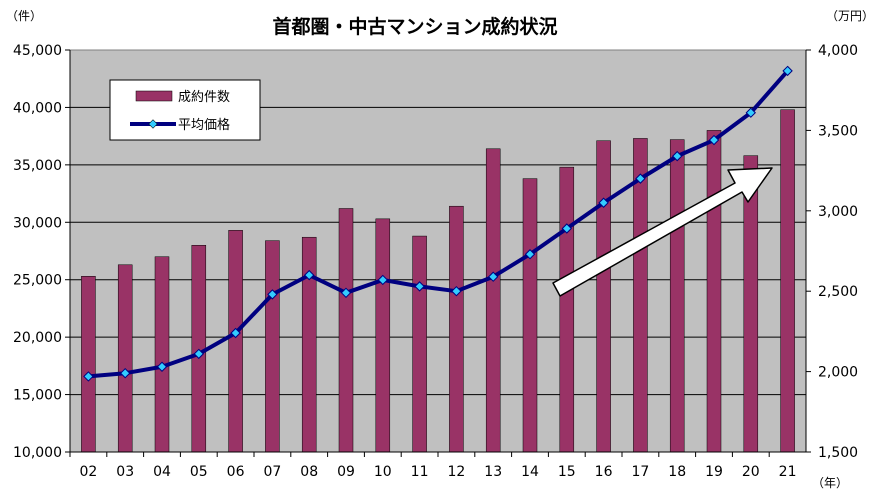 This screenshot has height=496, width=880. I want to click on right-tick-label: 4,000, so click(838, 51).